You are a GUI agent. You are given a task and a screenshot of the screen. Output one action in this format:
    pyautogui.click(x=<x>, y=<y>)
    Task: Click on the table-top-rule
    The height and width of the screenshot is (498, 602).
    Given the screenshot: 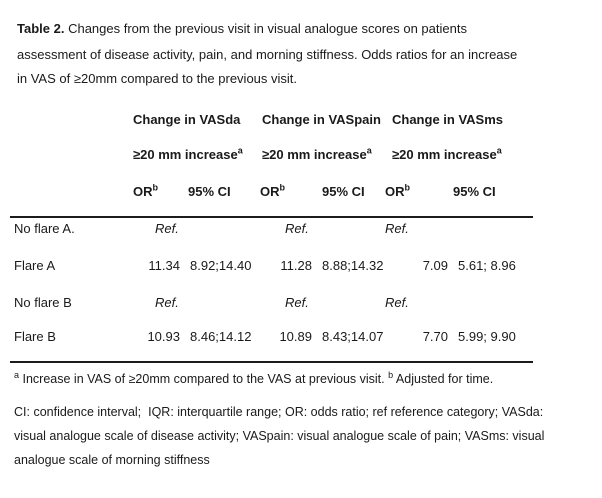 What is the action you would take?
    pyautogui.click(x=271, y=217)
    